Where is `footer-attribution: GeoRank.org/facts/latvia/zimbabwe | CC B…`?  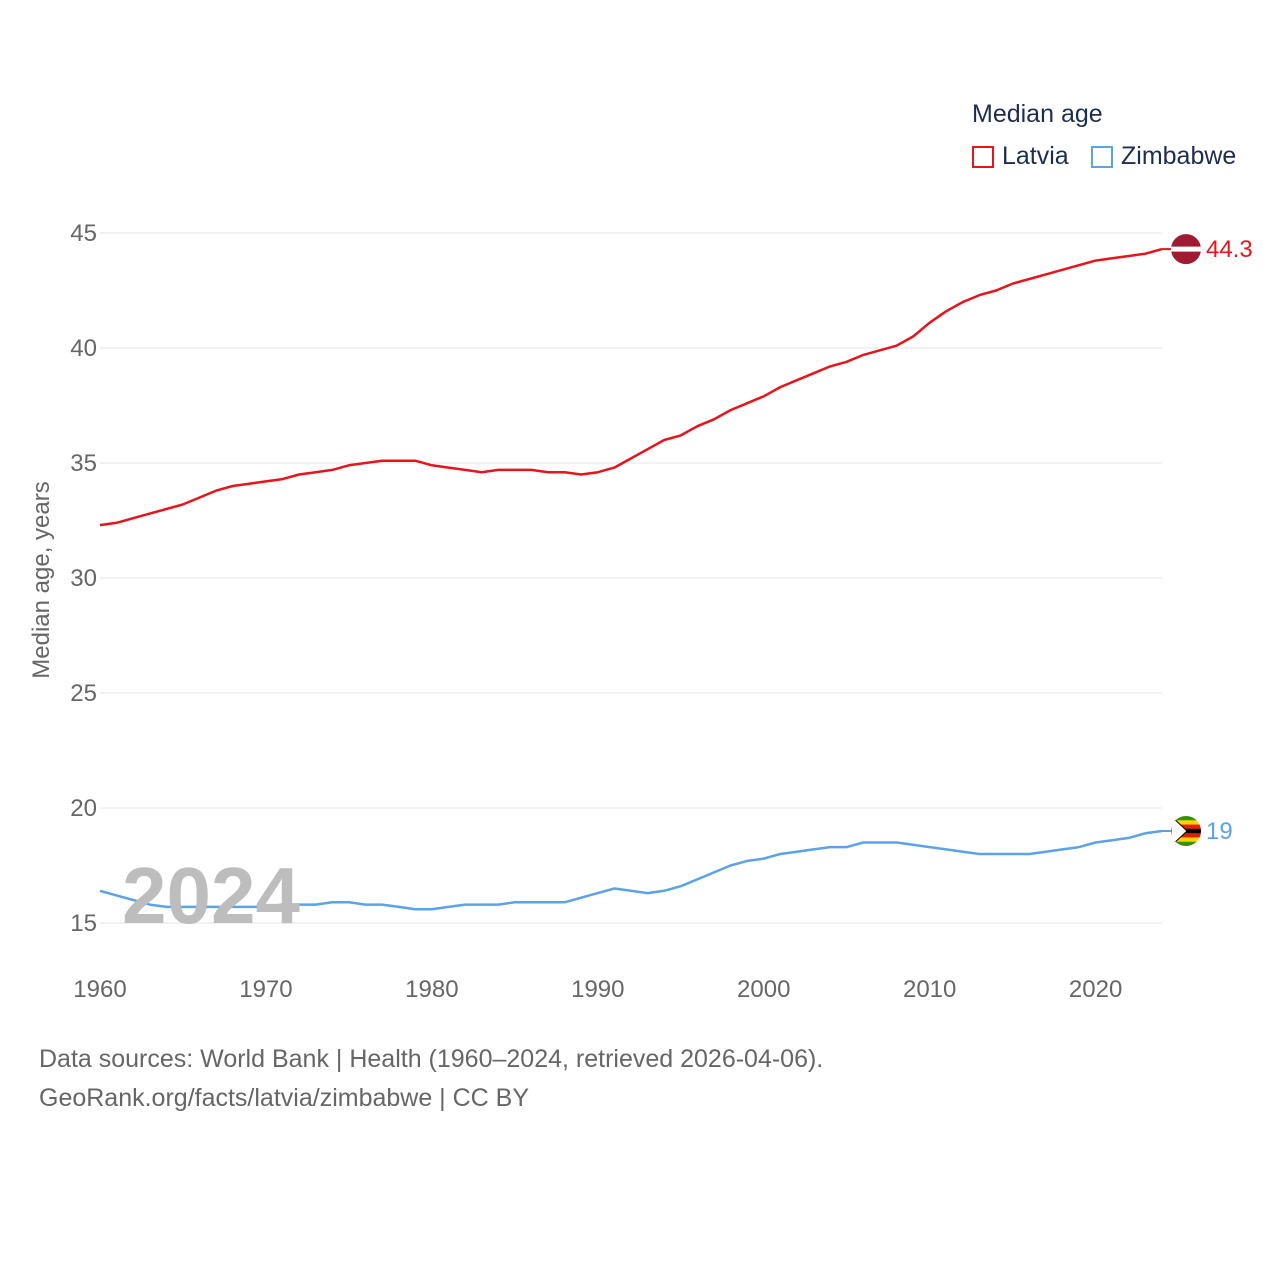 footer-attribution: GeoRank.org/facts/latvia/zimbabwe | CC B… is located at coordinates (284, 1098).